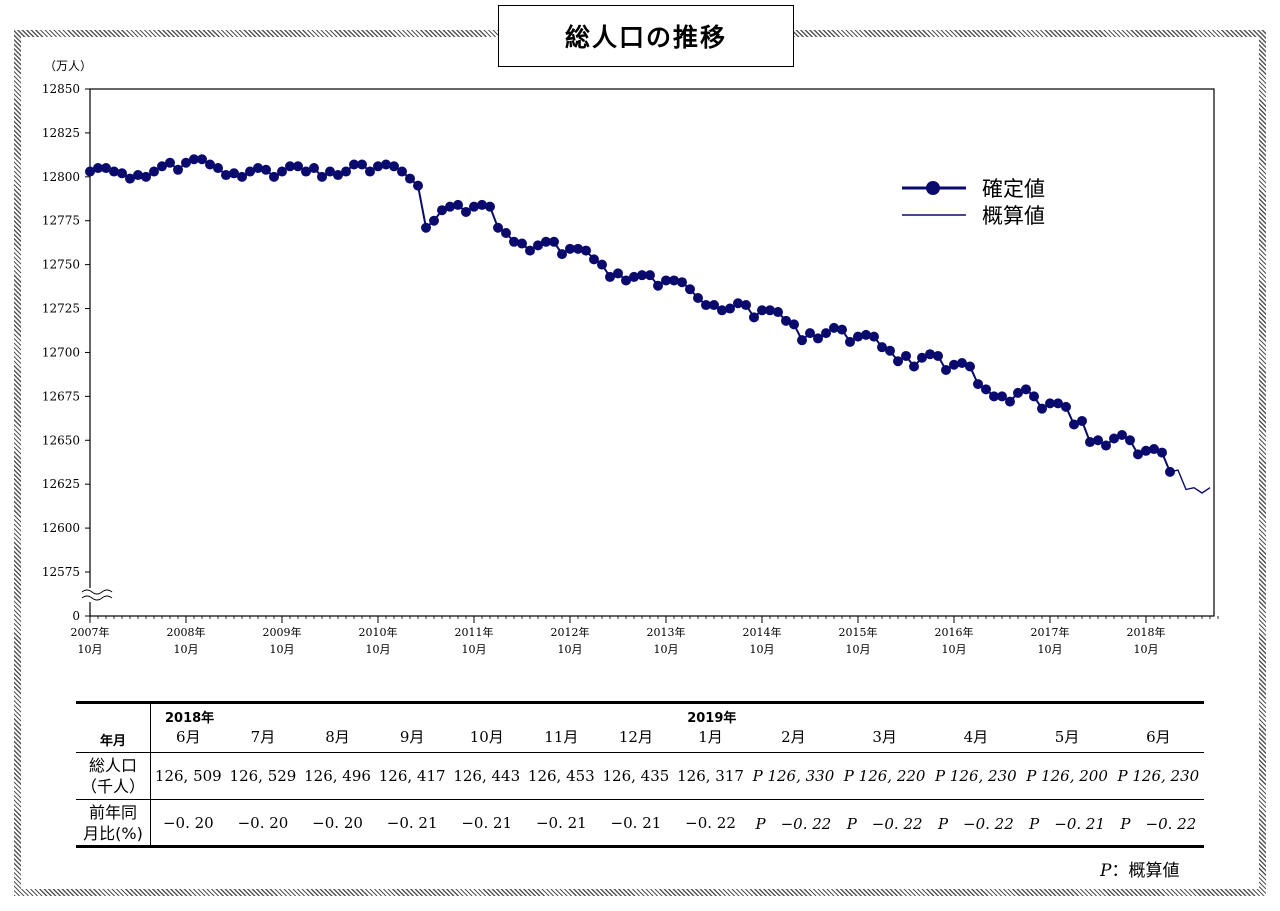 Image resolution: width=1280 pixels, height=911 pixels. I want to click on yoy-cell: P −0. 22, so click(975, 823).